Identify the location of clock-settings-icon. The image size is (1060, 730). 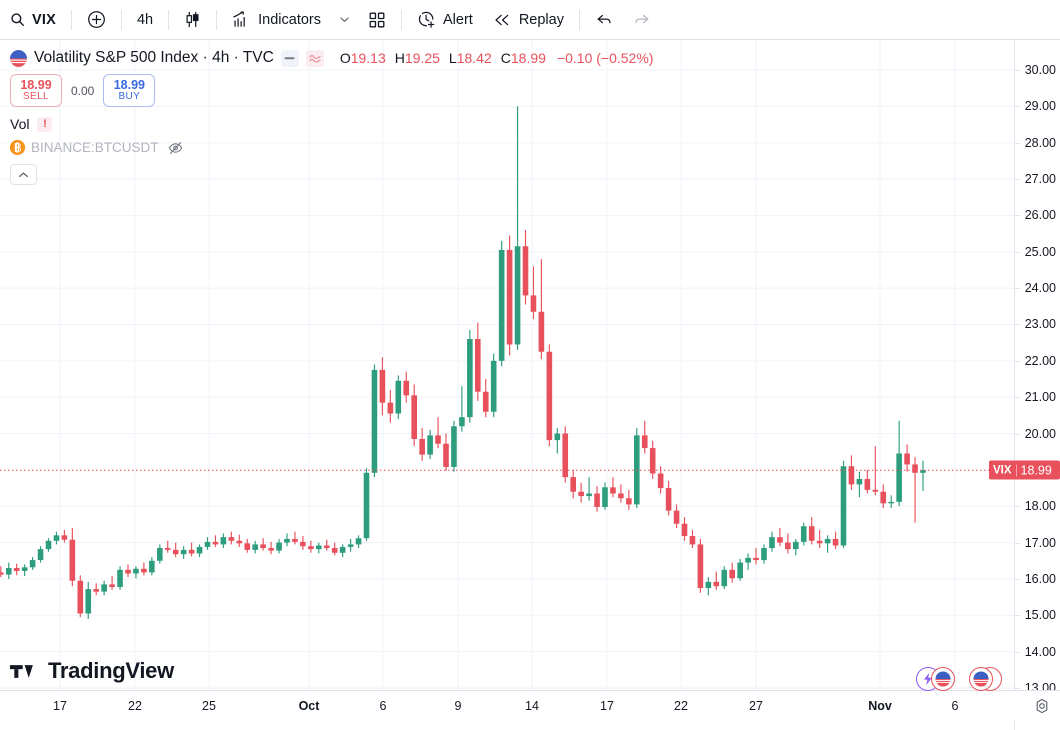
(1042, 706).